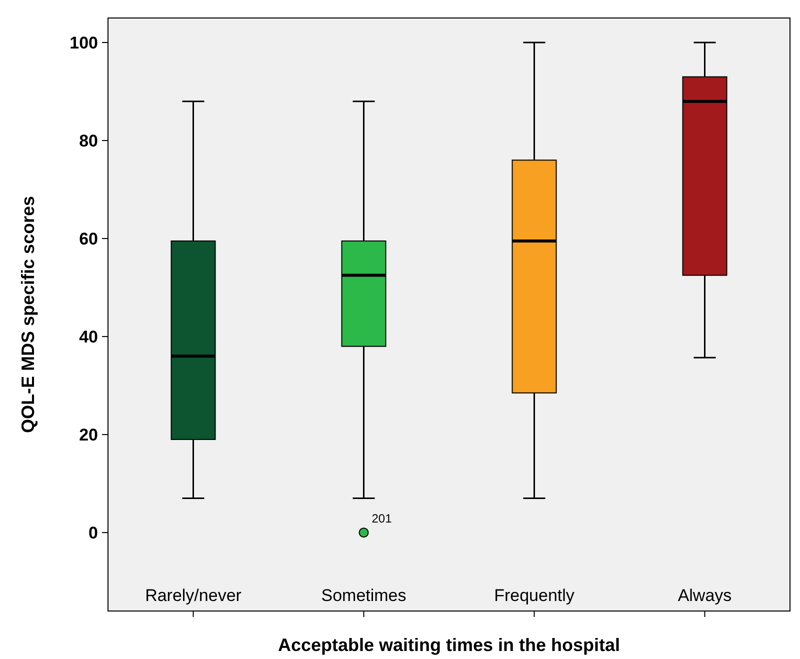  Describe the element at coordinates (88, 140) in the screenshot. I see `y-tick-label: 80` at that location.